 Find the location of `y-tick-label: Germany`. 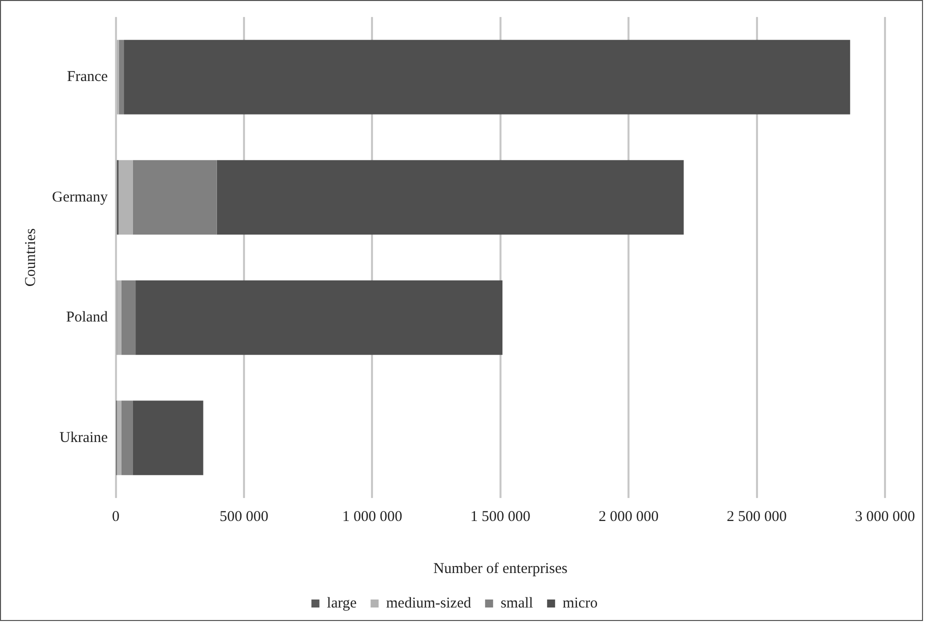

y-tick-label: Germany is located at coordinates (80, 197).